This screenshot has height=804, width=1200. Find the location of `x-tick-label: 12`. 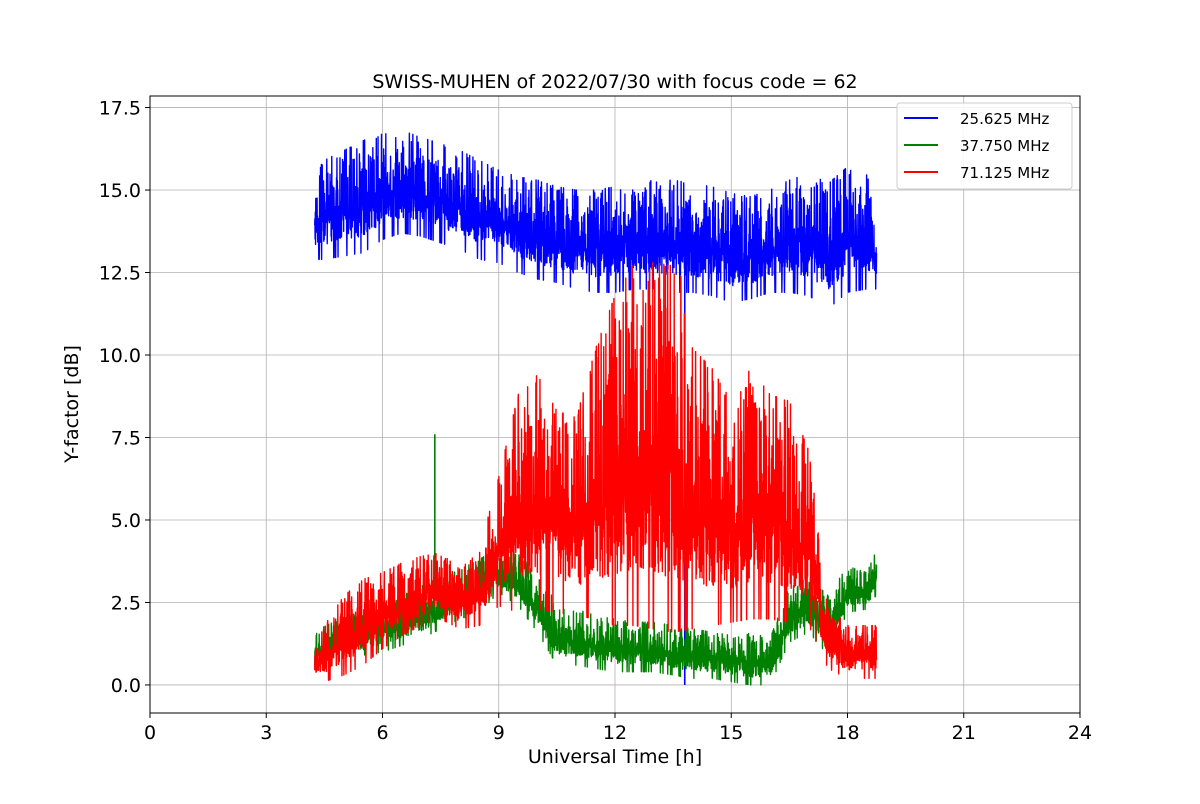

x-tick-label: 12 is located at coordinates (615, 733).